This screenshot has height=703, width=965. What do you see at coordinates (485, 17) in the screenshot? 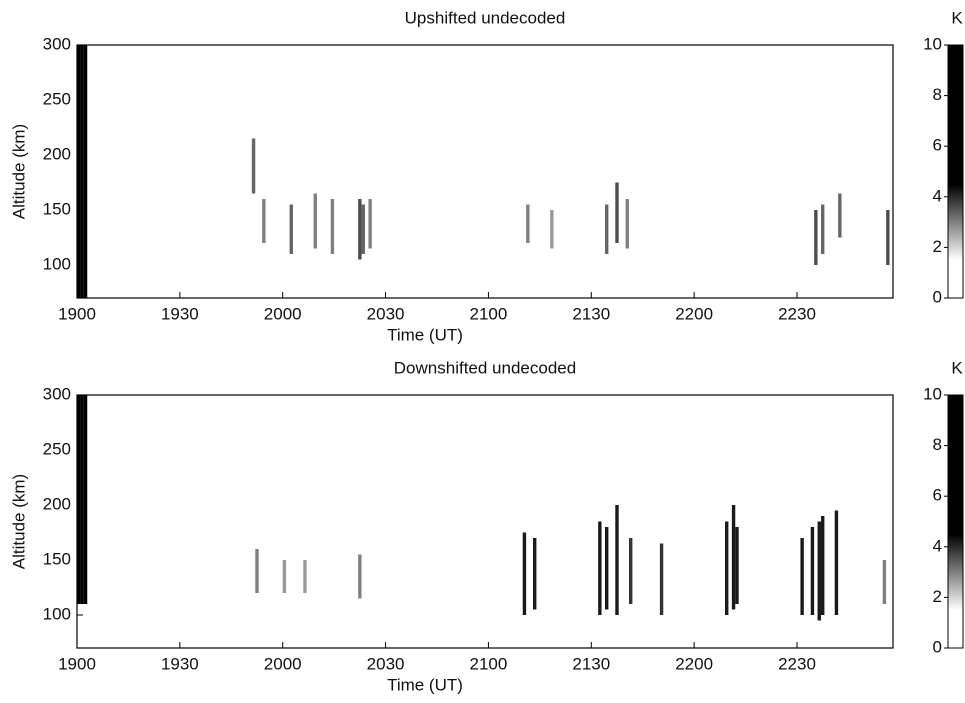
I see `chart-title: Upshifted undecoded` at bounding box center [485, 17].